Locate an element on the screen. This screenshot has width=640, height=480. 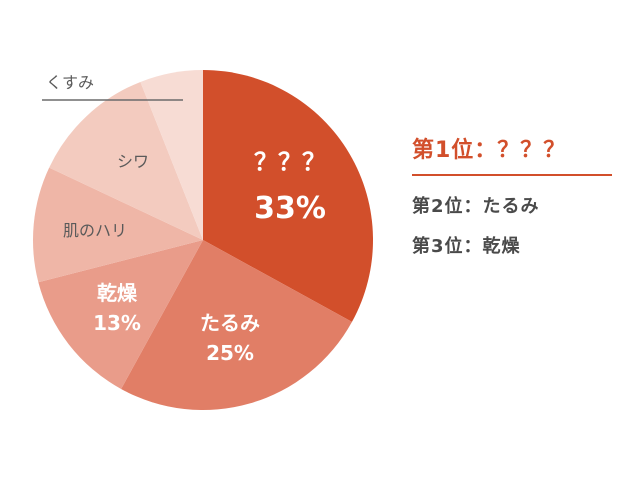
slice-label-4: シワ is located at coordinates (133, 161).